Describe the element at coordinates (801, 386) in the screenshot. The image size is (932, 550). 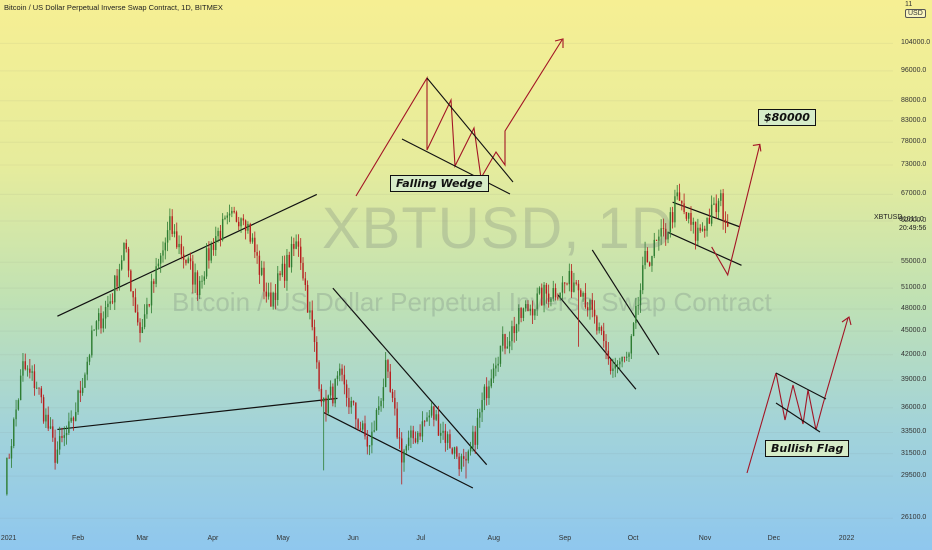
I see `flag-sketch-upper-line` at that location.